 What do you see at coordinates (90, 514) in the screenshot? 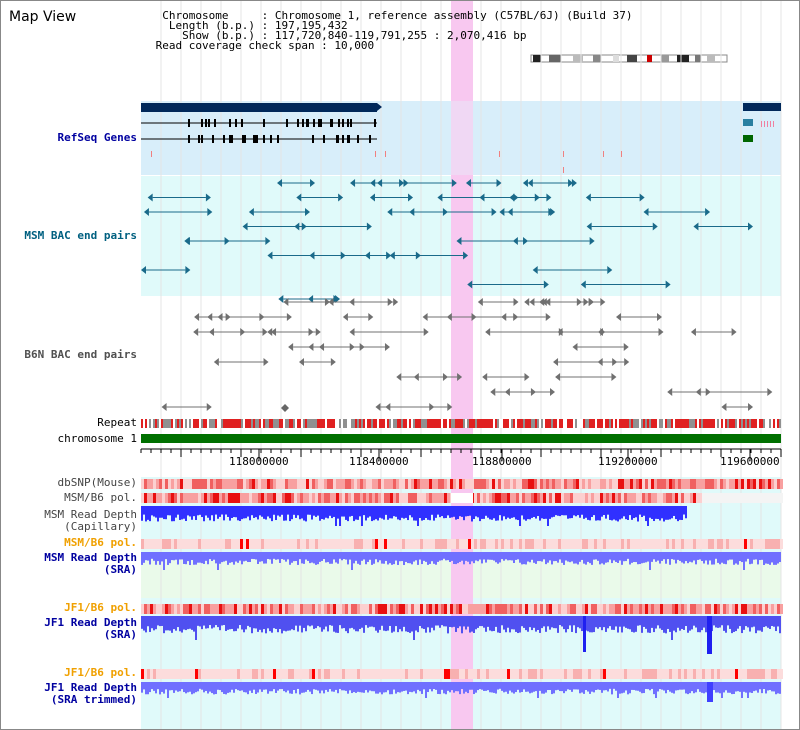
I see `track-label-msm-depth-cap: MSM Read Depth` at bounding box center [90, 514].